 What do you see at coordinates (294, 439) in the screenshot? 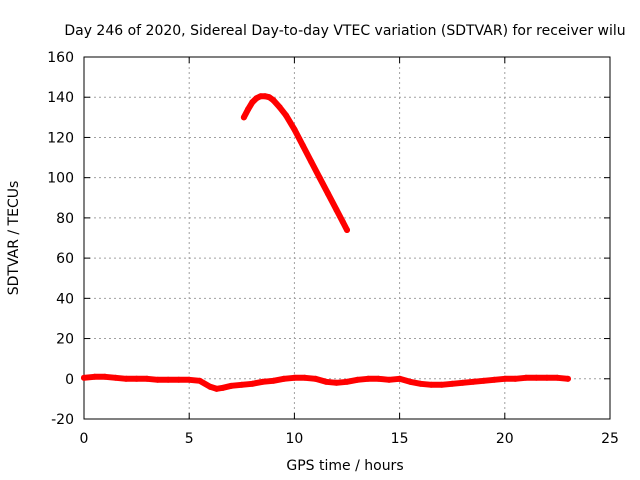
I see `x-tick-label: 10` at bounding box center [294, 439].